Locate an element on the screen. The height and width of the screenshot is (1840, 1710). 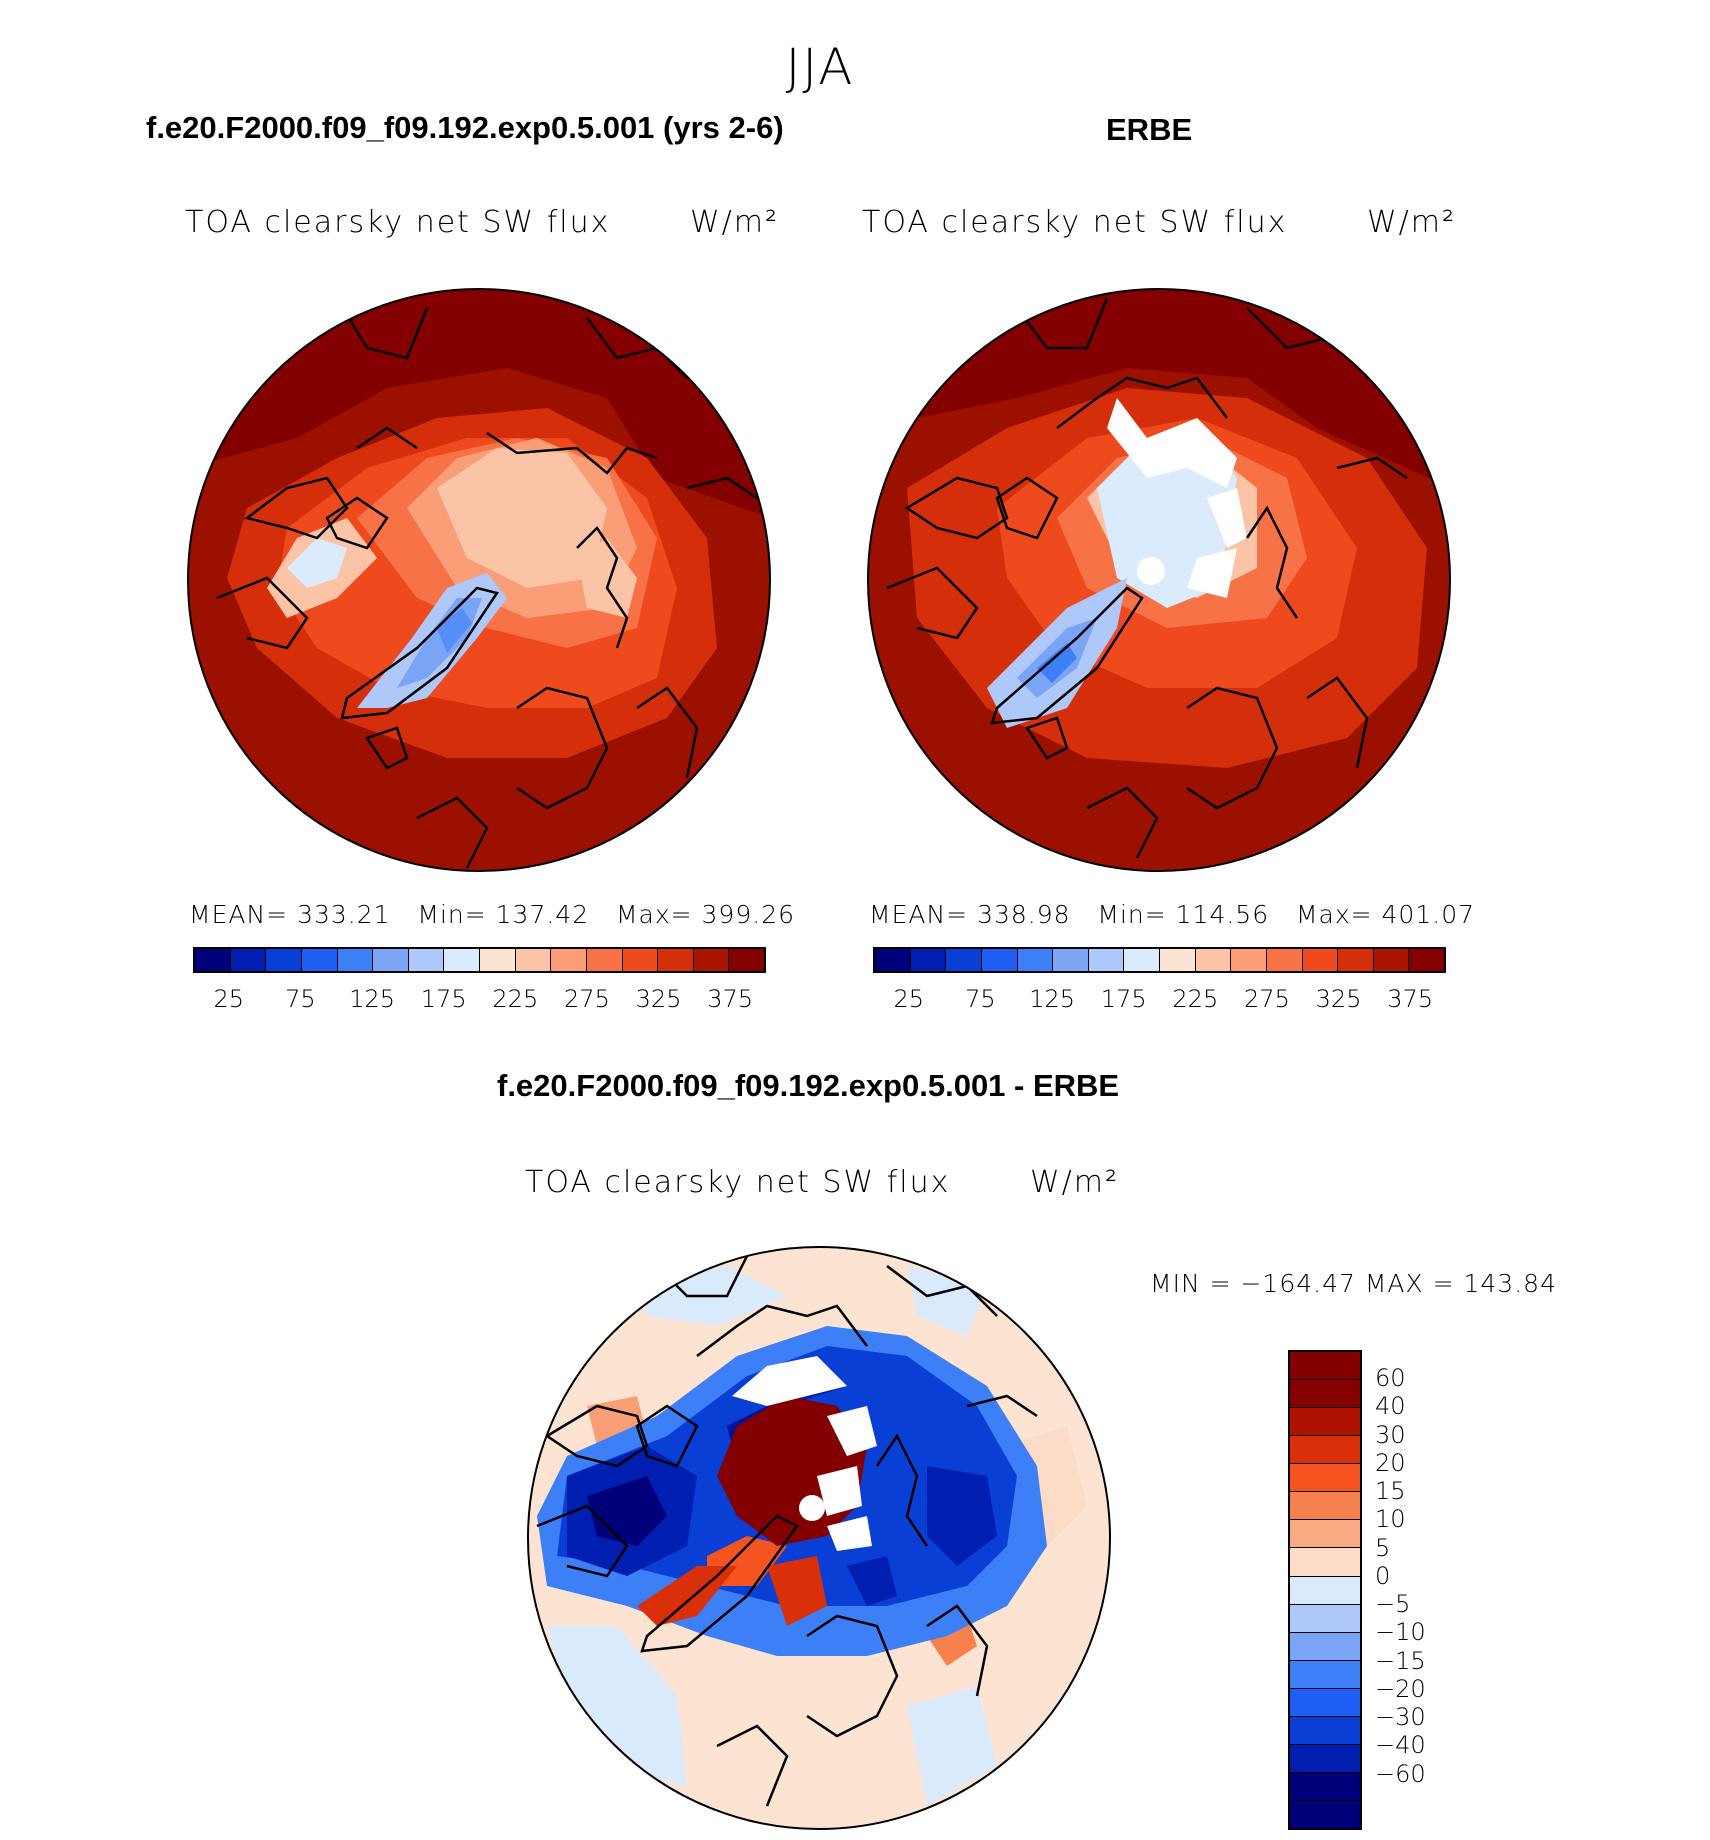
diff-colorbar-ticks: 60 40 30 20 15 10 5 0 −5 −10 −15 −20 −30 −40 −60 is located at coordinates (1415, 1590).